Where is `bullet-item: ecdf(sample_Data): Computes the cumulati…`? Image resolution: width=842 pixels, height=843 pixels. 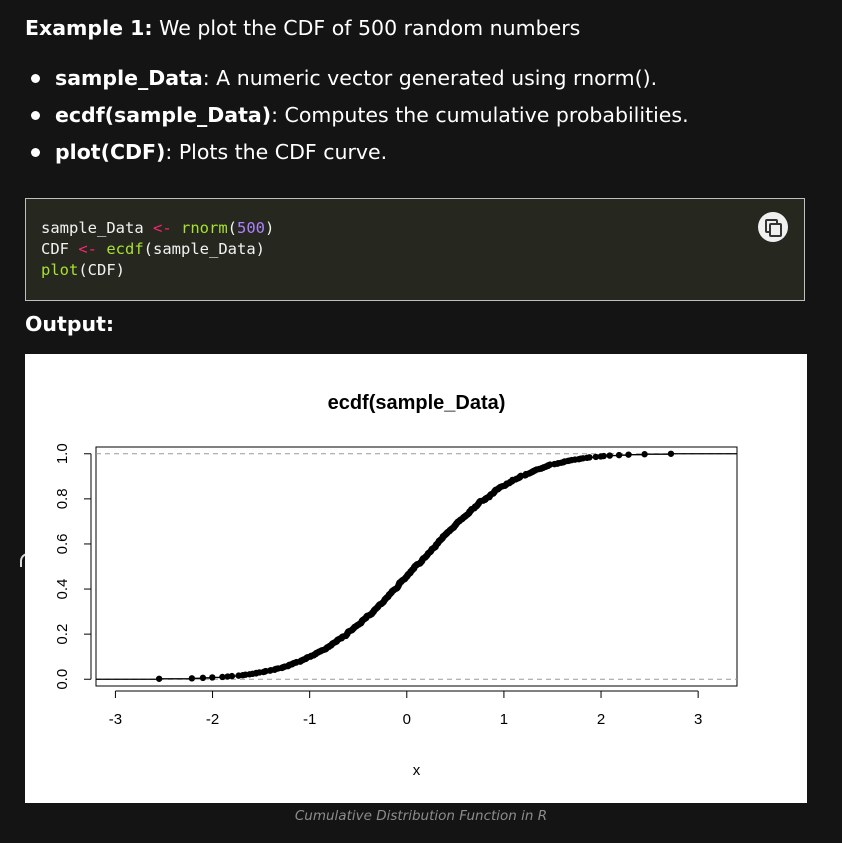 bullet-item: ecdf(sample_Data): Computes the cumulati… is located at coordinates (357, 117).